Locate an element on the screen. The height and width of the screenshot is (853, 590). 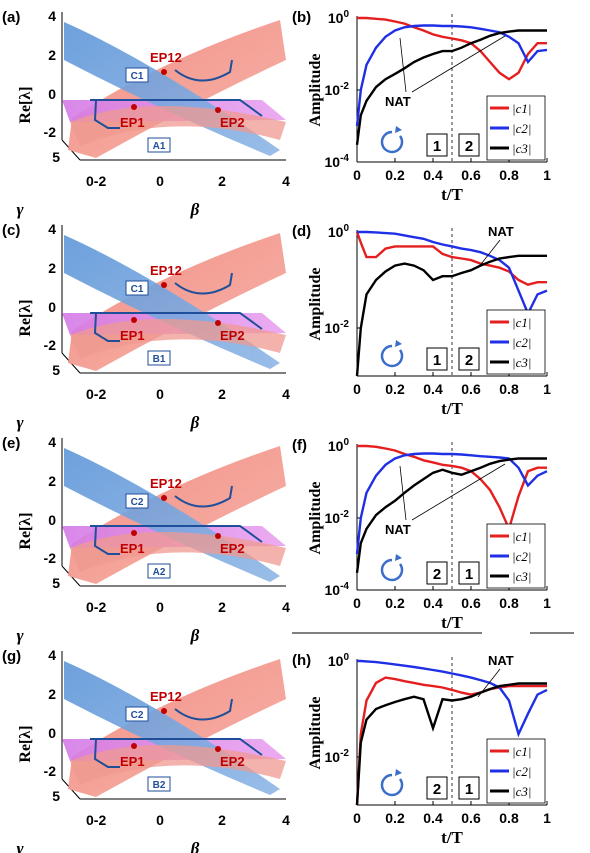
z-tick-label: 4 is located at coordinates (52, 655).